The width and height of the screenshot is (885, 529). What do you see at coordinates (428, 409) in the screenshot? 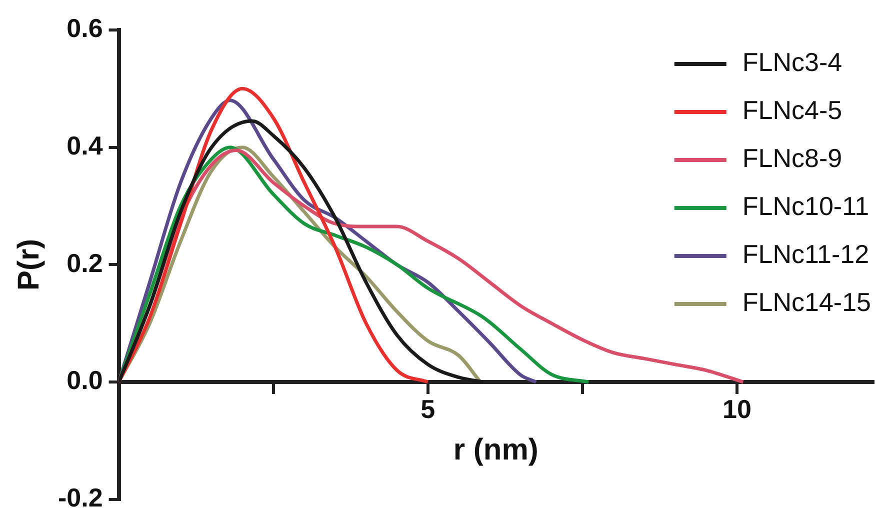
I see `x-tick-label: 5` at bounding box center [428, 409].